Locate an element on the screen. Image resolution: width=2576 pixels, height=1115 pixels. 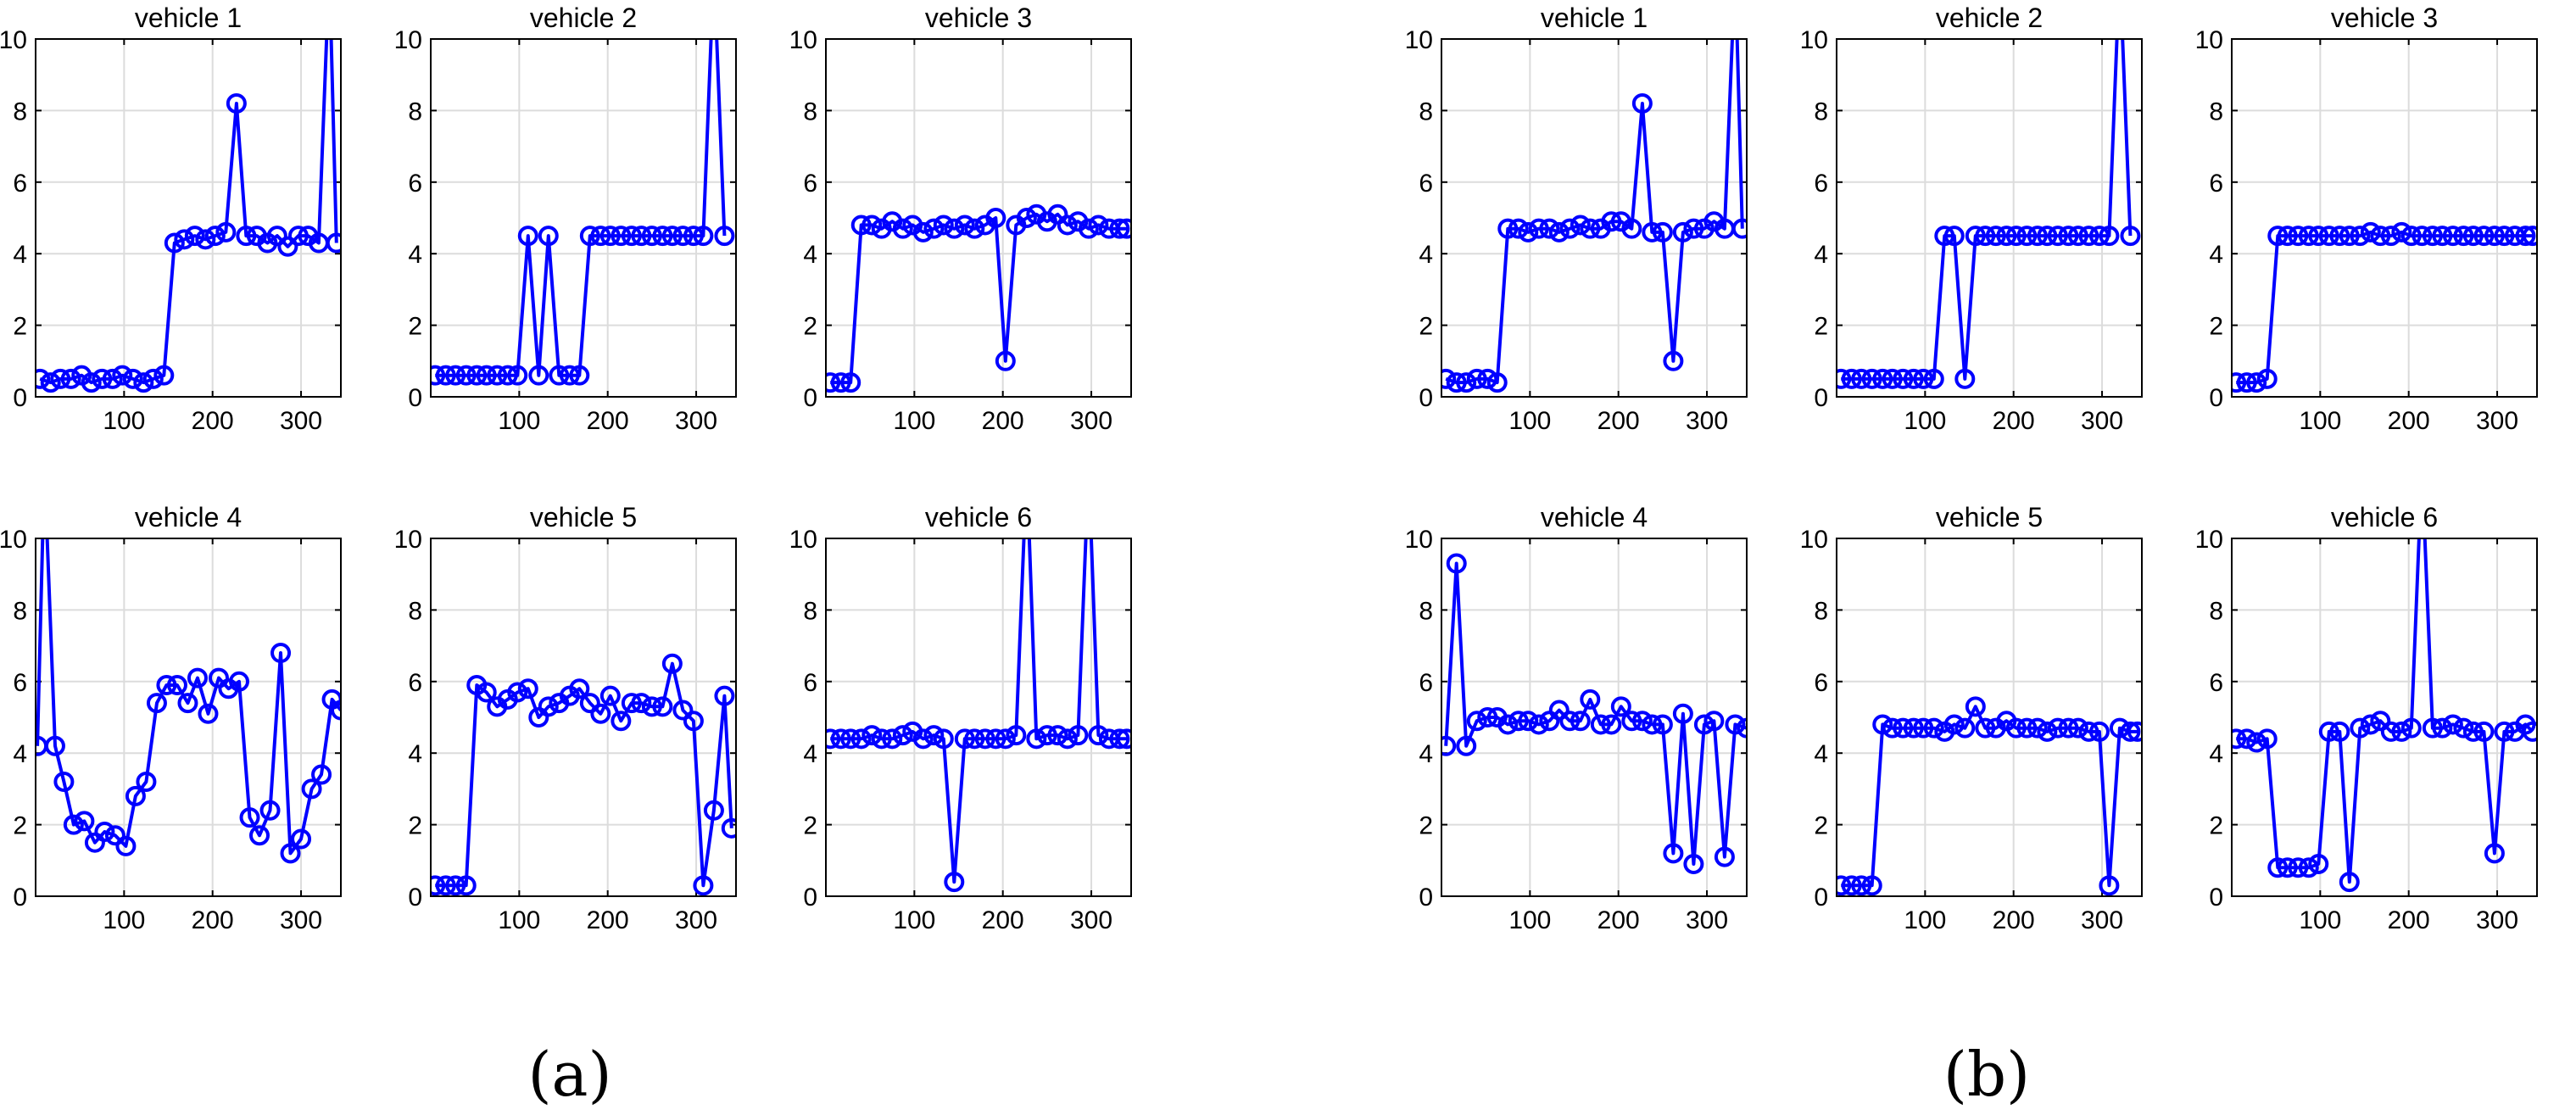
plot-area is located at coordinates (188, 218).